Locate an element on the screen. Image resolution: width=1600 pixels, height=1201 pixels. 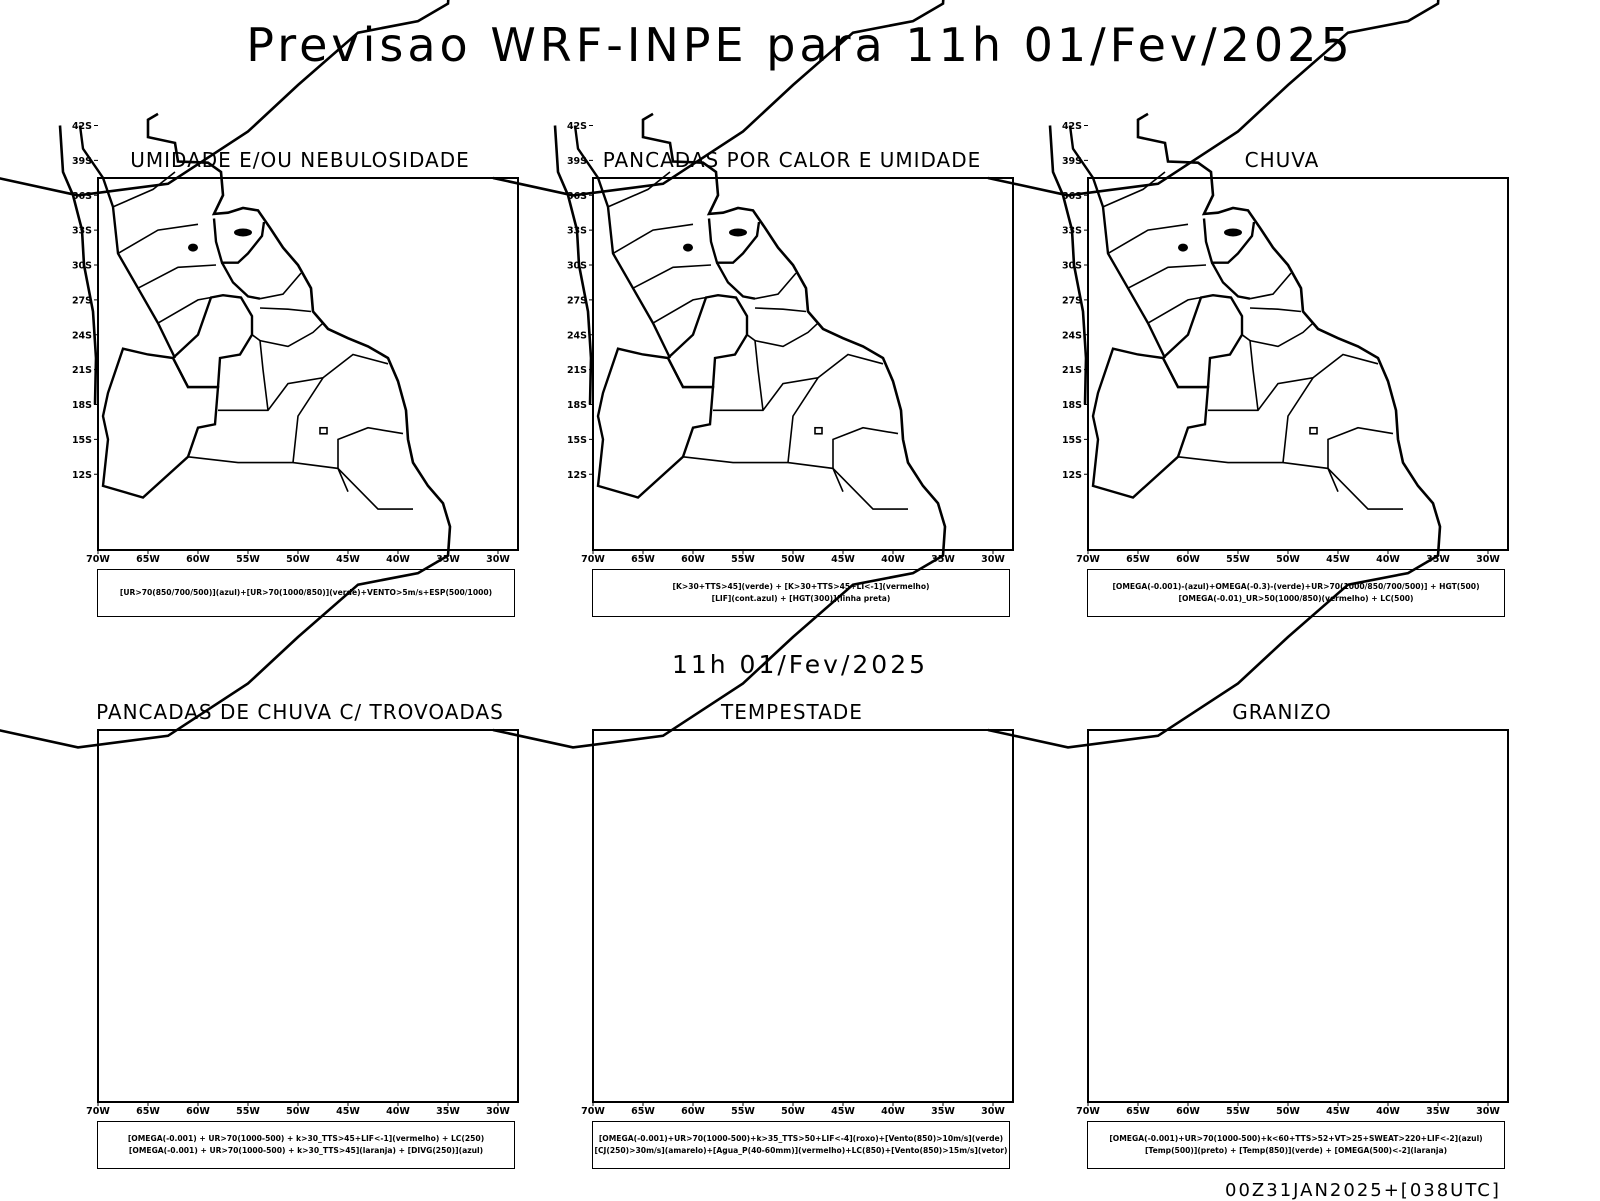
lat-tick-label: 18S is located at coordinates (82, 405).